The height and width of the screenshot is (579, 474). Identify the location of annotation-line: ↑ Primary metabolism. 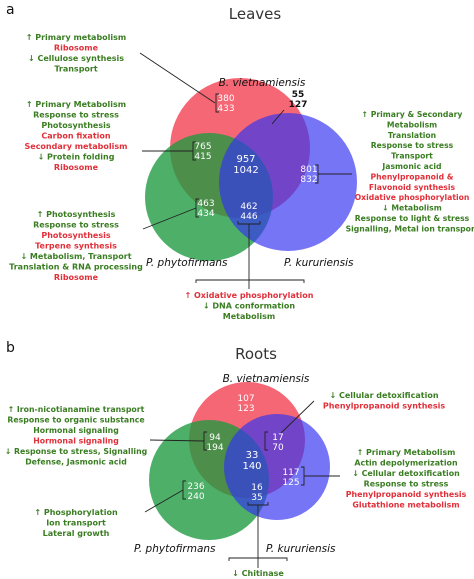
(76, 37).